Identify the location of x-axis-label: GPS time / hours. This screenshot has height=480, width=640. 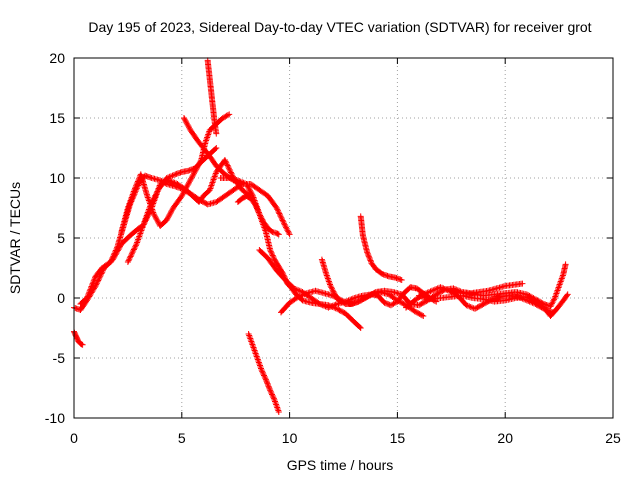
(340, 465).